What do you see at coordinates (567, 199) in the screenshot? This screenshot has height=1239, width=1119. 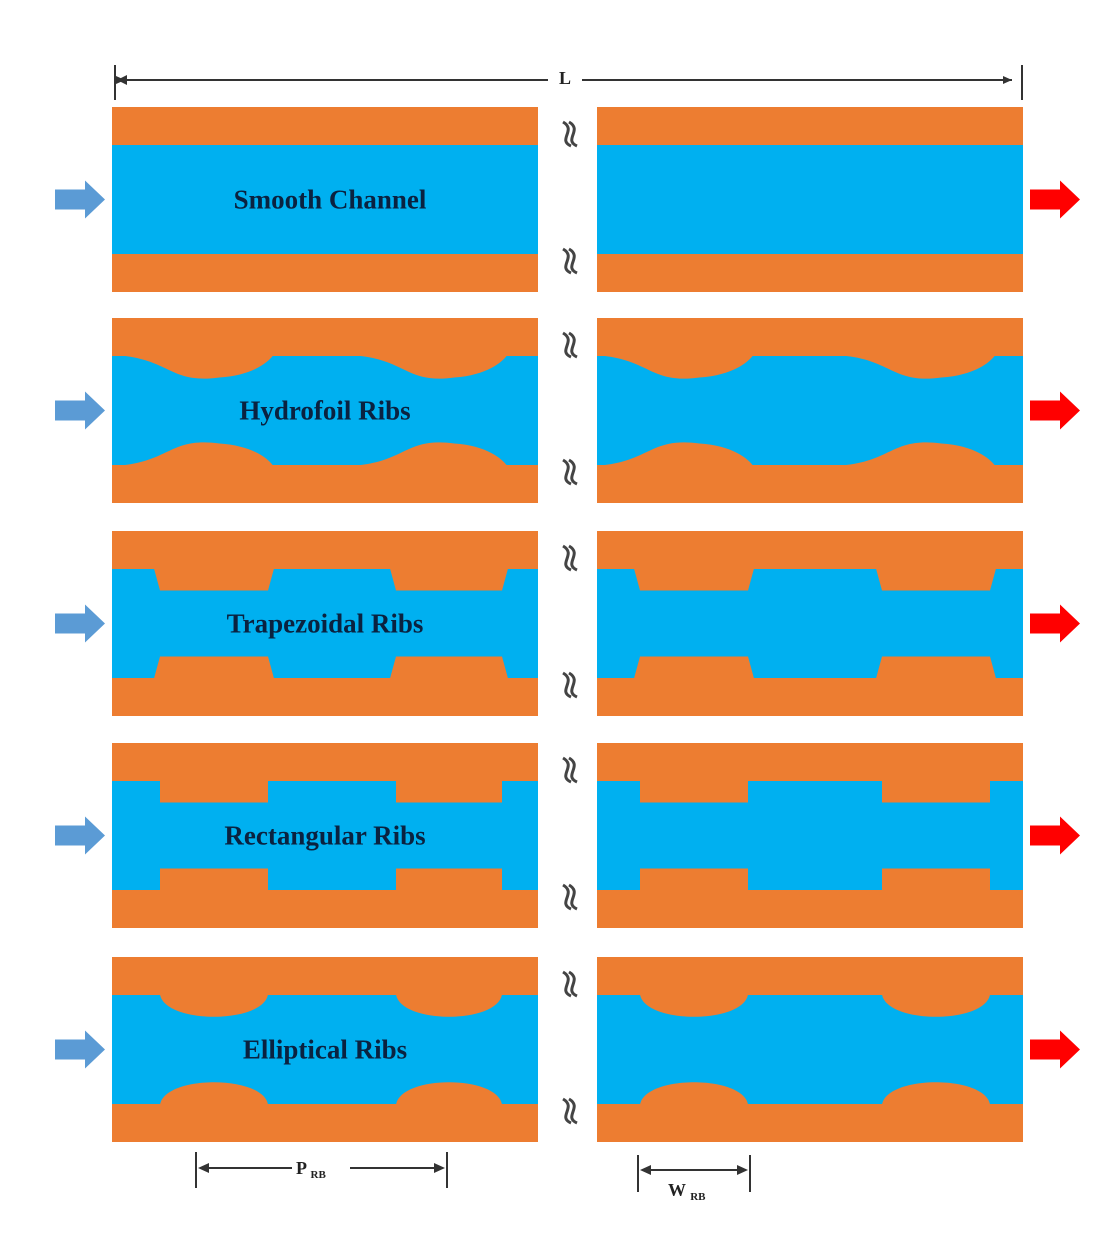 I see `channel-panel: Smooth Channel` at bounding box center [567, 199].